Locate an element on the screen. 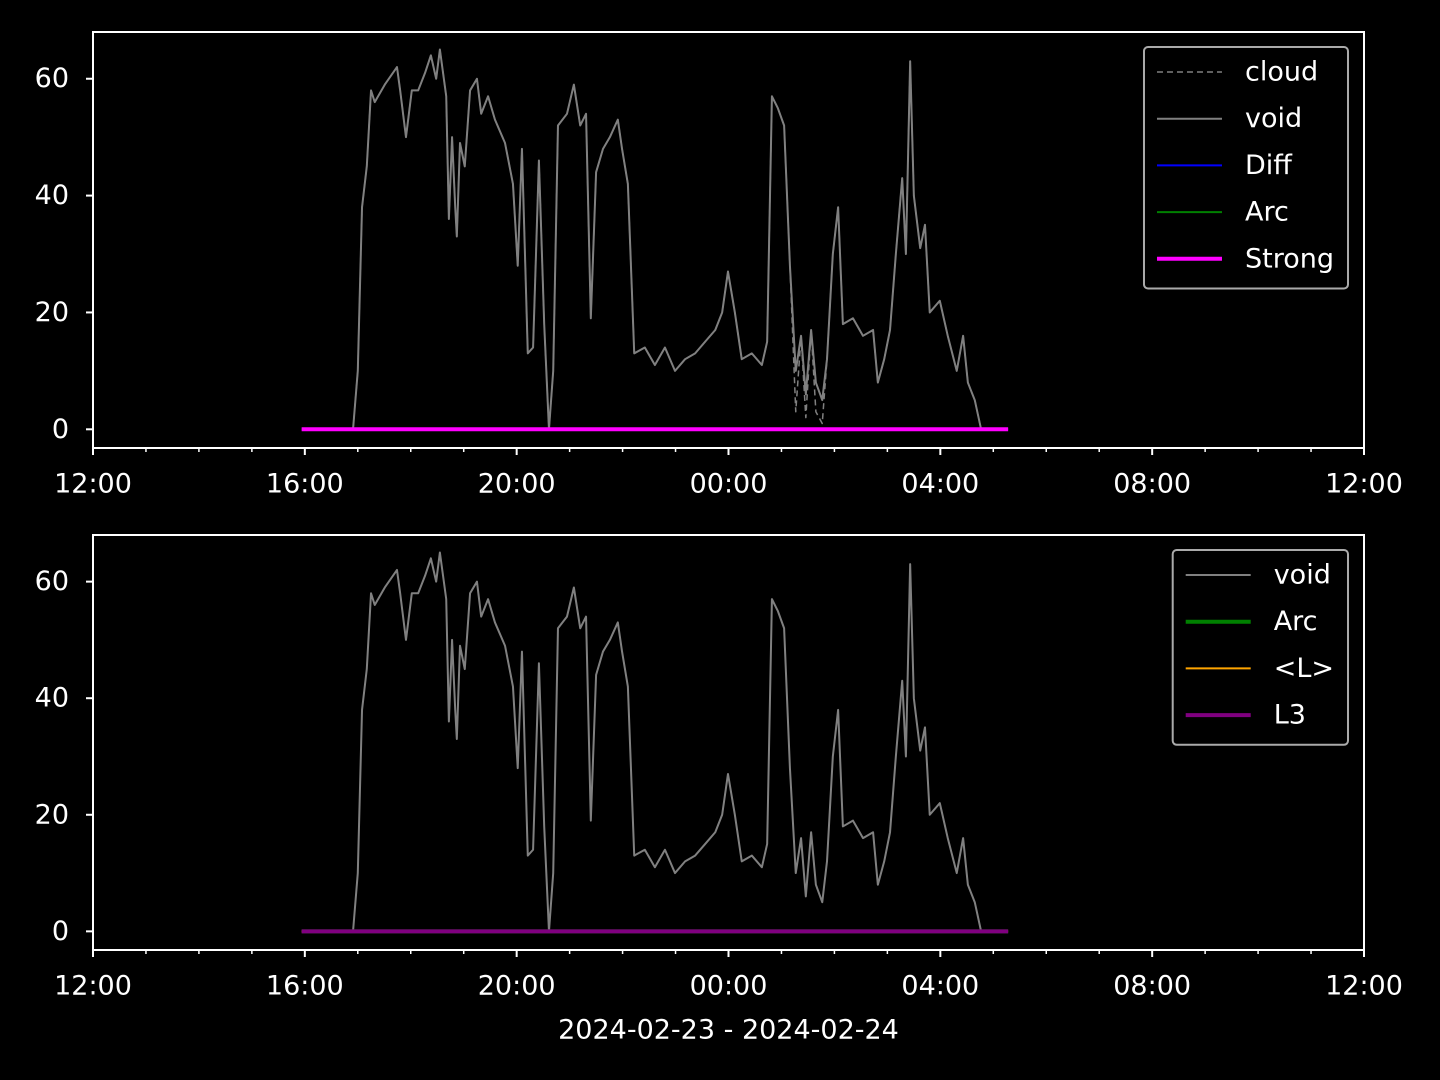 Image resolution: width=1440 pixels, height=1080 pixels. legend-label: Diff is located at coordinates (1269, 165).